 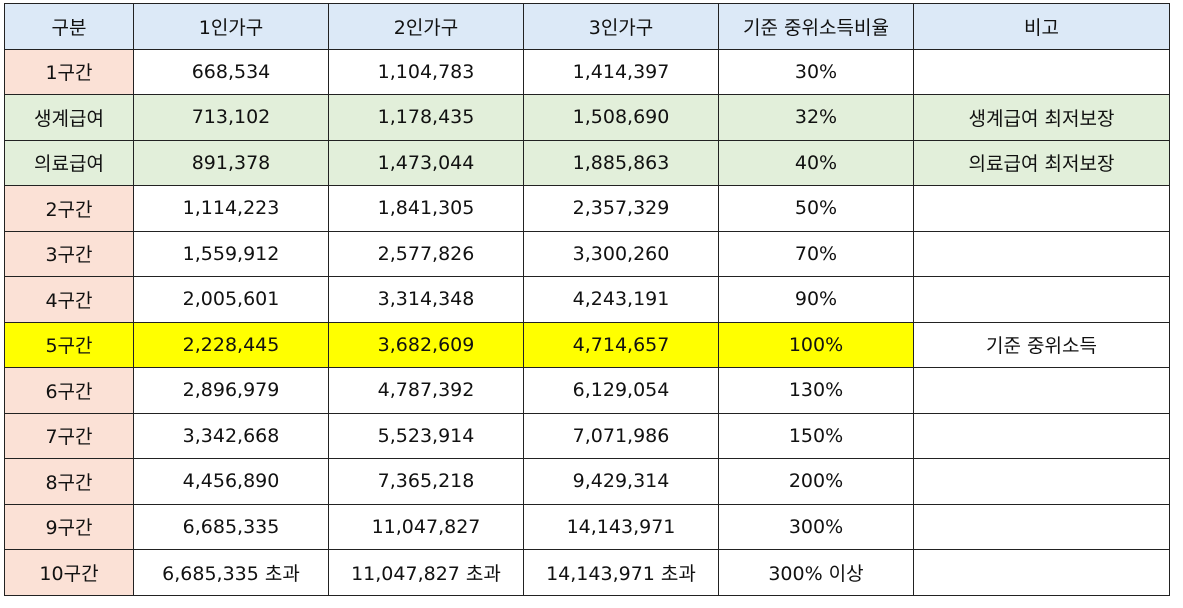 What do you see at coordinates (231, 117) in the screenshot?
I see `one-person-cell: 713,102` at bounding box center [231, 117].